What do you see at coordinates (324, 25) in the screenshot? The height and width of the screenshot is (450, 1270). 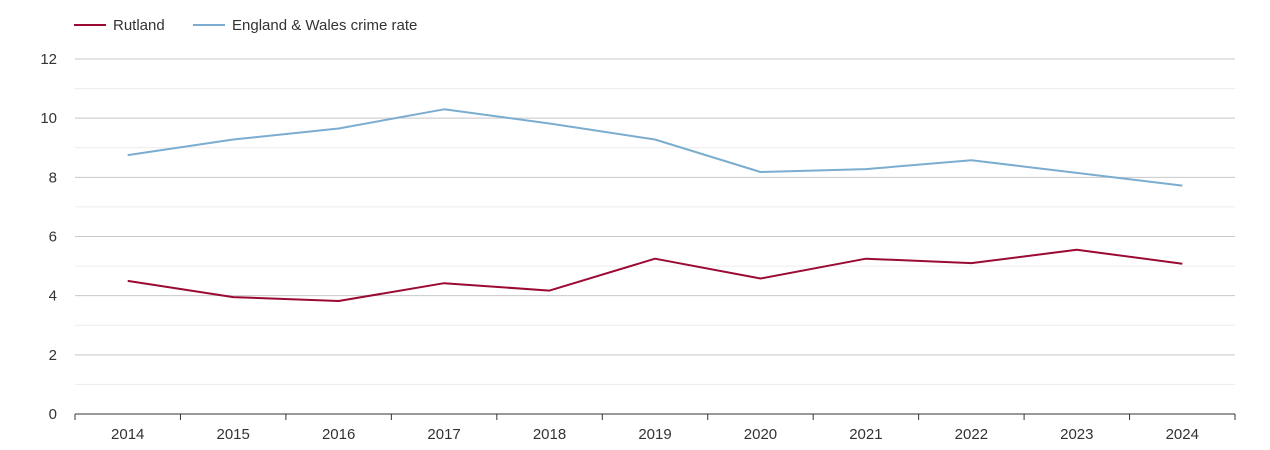 I see `legend-label-england-wales: England & Wales crime rate` at bounding box center [324, 25].